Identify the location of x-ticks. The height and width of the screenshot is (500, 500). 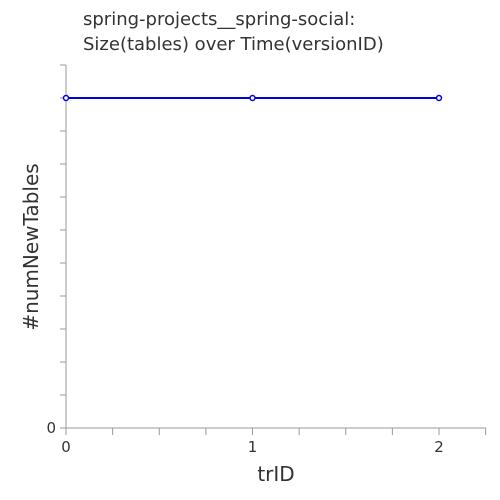
(276, 431).